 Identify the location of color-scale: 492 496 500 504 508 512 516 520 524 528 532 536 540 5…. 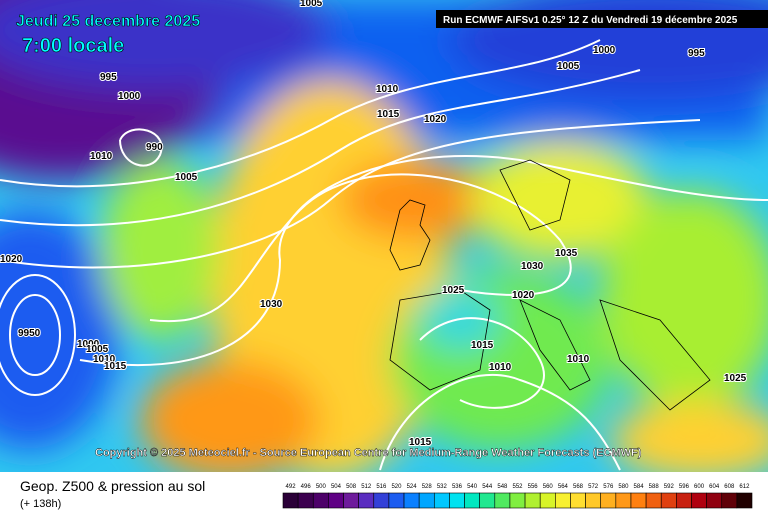
(517, 496).